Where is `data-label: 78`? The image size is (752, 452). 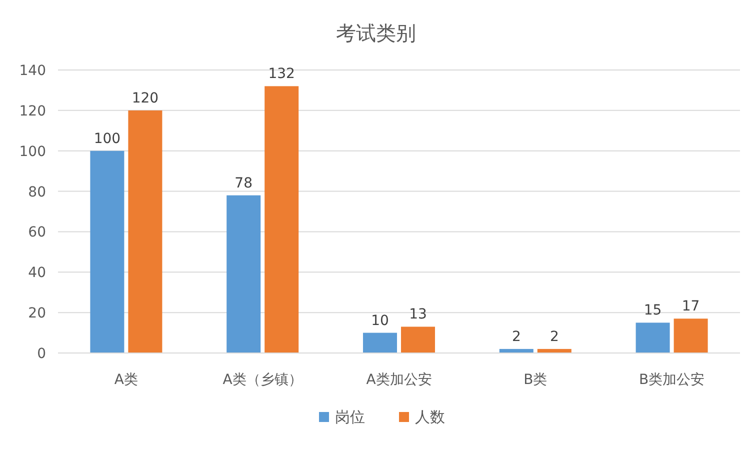
data-label: 78 is located at coordinates (243, 183).